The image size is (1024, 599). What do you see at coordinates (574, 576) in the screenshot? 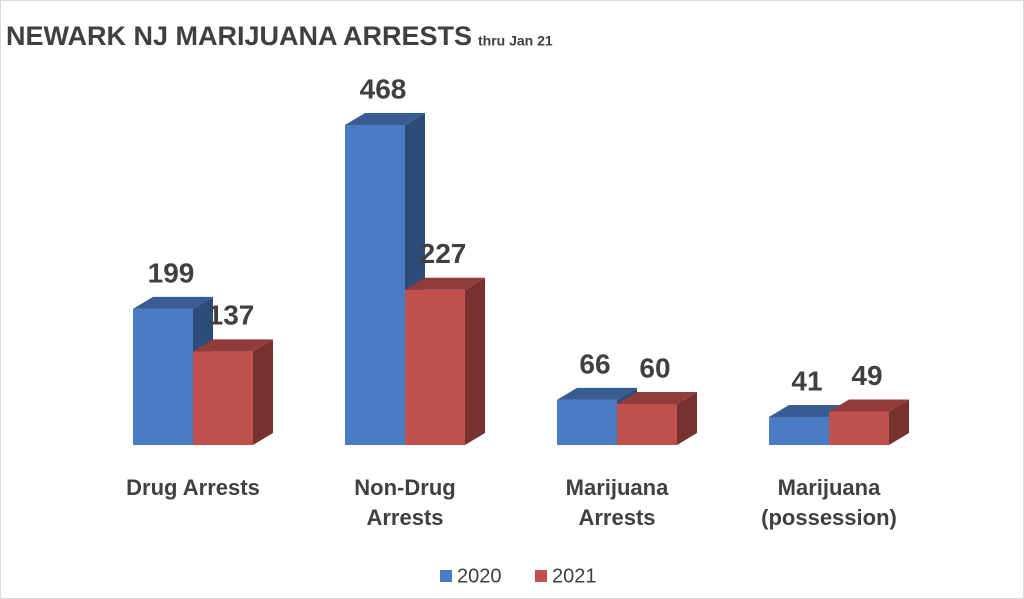
I see `legend-label: 2021` at bounding box center [574, 576].